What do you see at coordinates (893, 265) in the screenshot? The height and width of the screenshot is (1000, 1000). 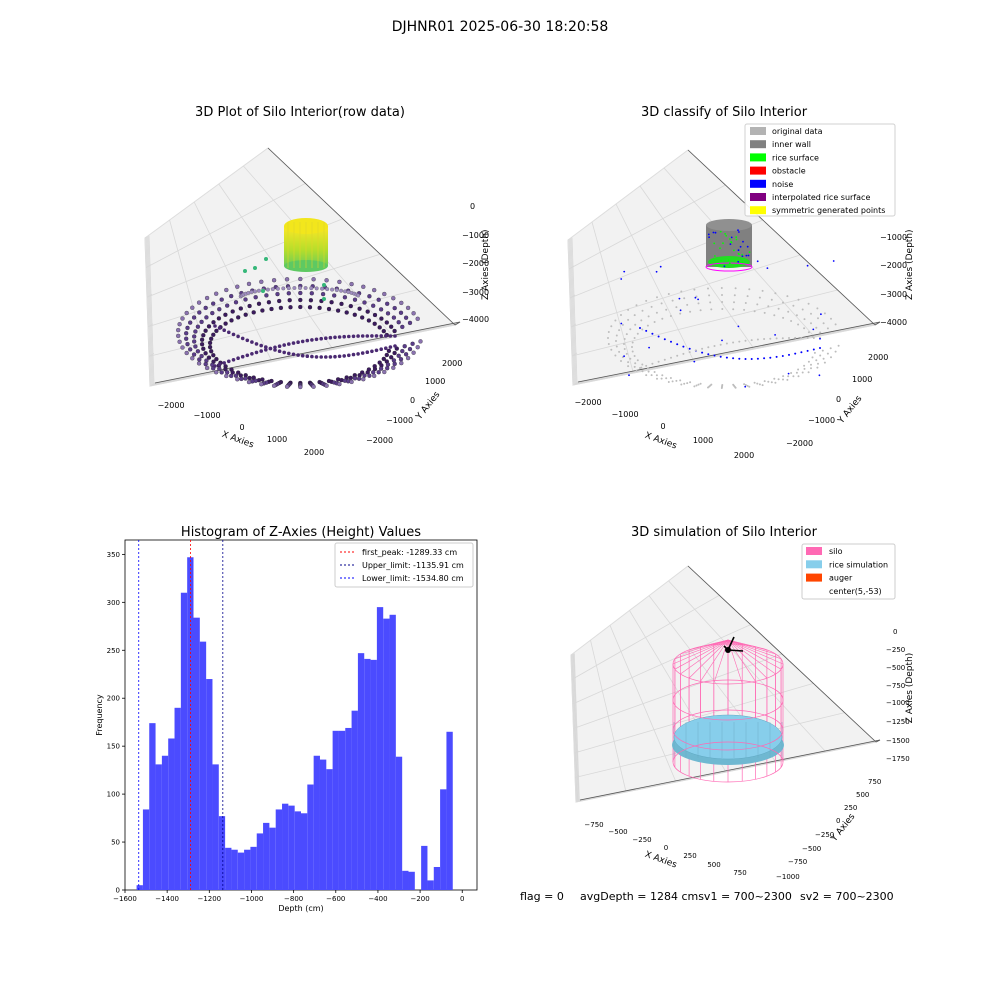 I see `panel2-ztick: −2000` at bounding box center [893, 265].